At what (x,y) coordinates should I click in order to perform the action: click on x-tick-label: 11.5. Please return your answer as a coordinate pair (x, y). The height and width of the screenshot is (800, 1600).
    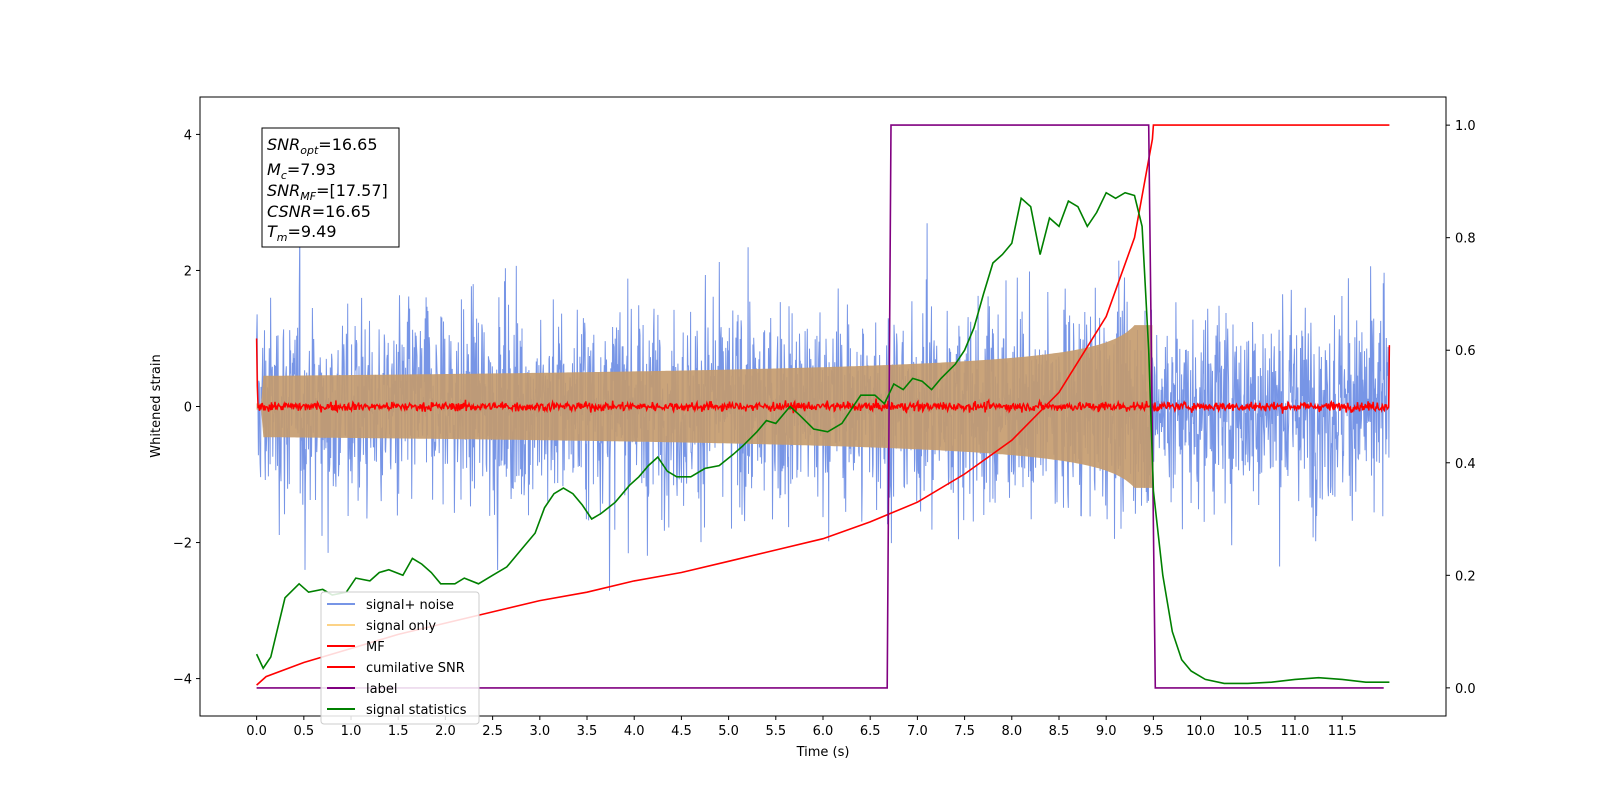
    Looking at the image, I should click on (1342, 731).